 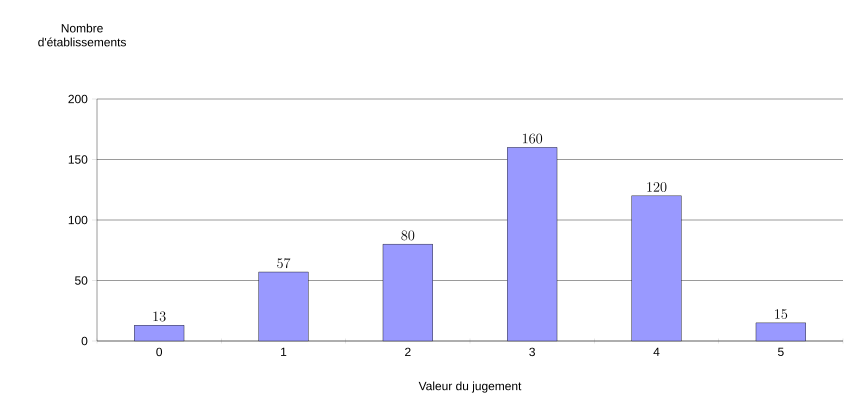 What do you see at coordinates (781, 352) in the screenshot?
I see `x-tick-label: 5` at bounding box center [781, 352].